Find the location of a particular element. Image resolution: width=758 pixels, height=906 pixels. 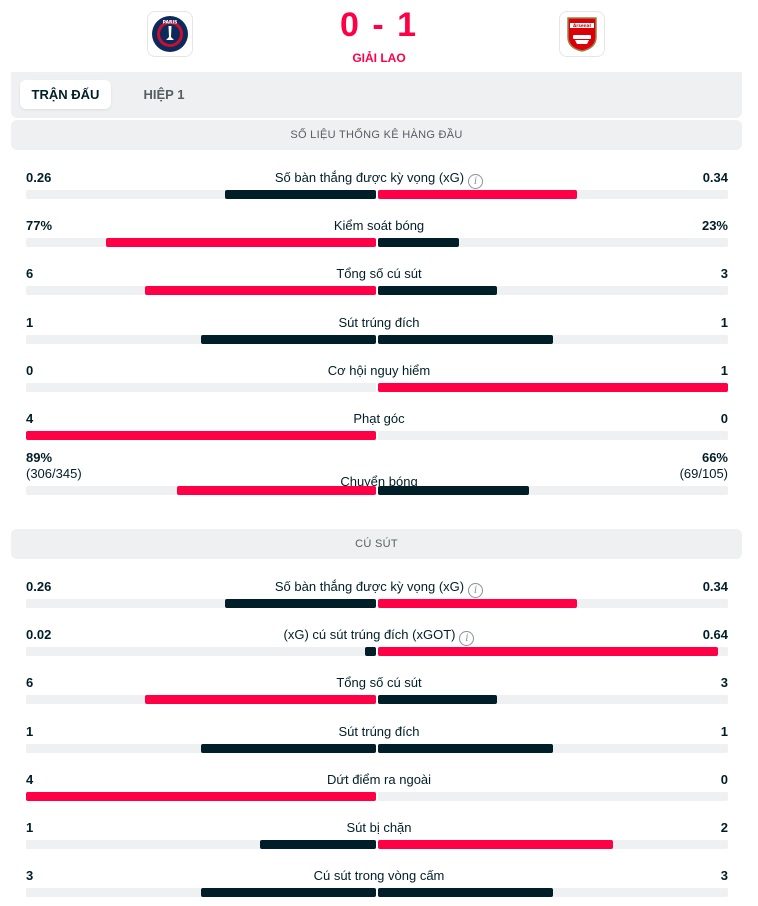

stat-row: 89% (306/345) Chuyển bóng 66% (69/105) is located at coordinates (379, 488).